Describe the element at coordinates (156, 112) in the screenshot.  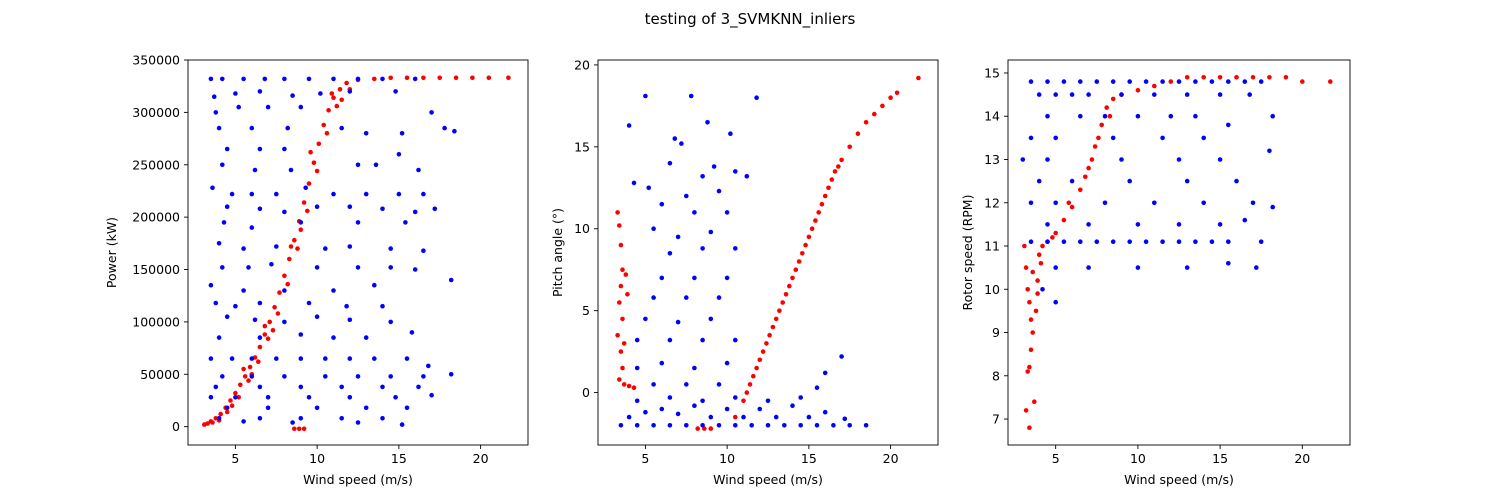
I see `y-tick-label: 300000` at that location.